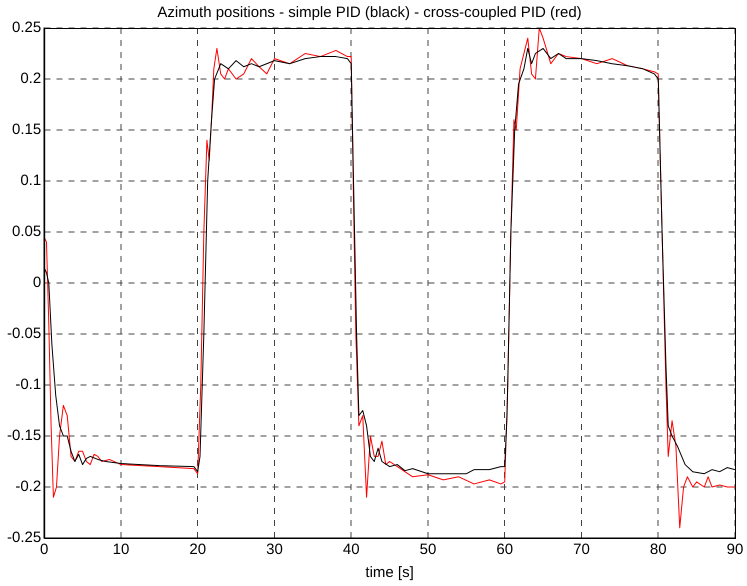 This screenshot has width=747, height=586. I want to click on x-tick-label: 20, so click(197, 549).